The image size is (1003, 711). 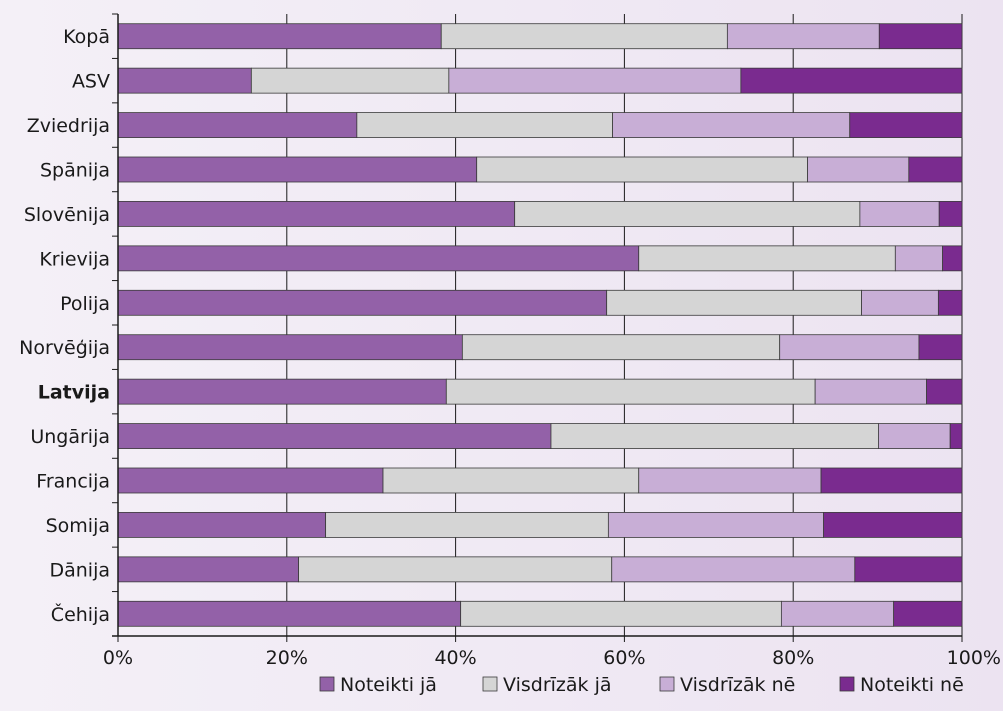 What do you see at coordinates (86, 37) in the screenshot?
I see `category-label: Kopā` at bounding box center [86, 37].